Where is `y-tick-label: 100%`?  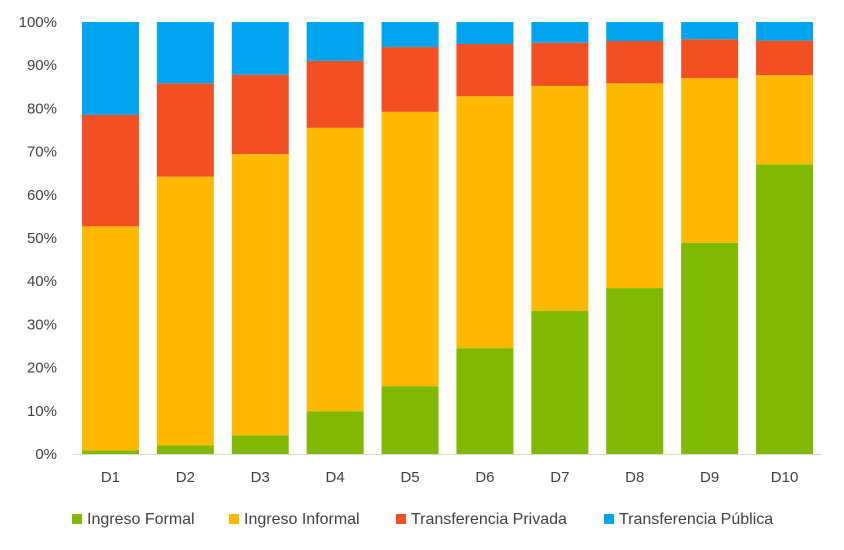
y-tick-label: 100% is located at coordinates (38, 22).